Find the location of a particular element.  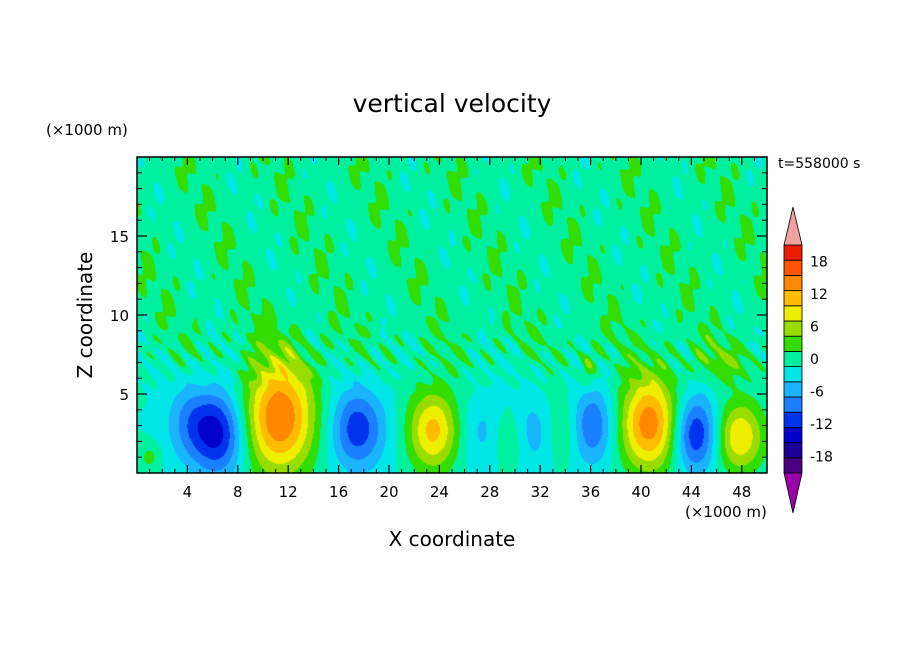

x-tick-label: 44 is located at coordinates (691, 492).